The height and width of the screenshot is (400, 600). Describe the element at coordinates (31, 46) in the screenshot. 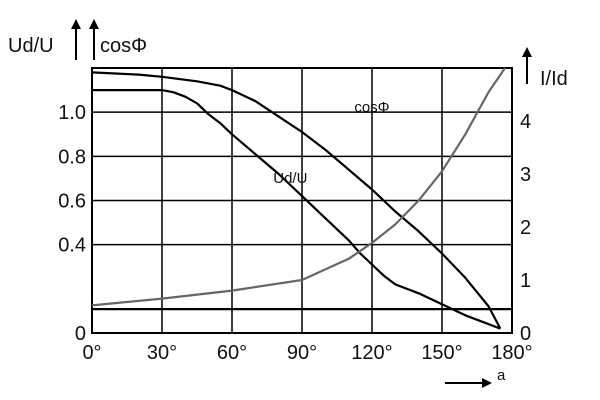

I see `left-axis-title-ud-u: Ud/U` at that location.